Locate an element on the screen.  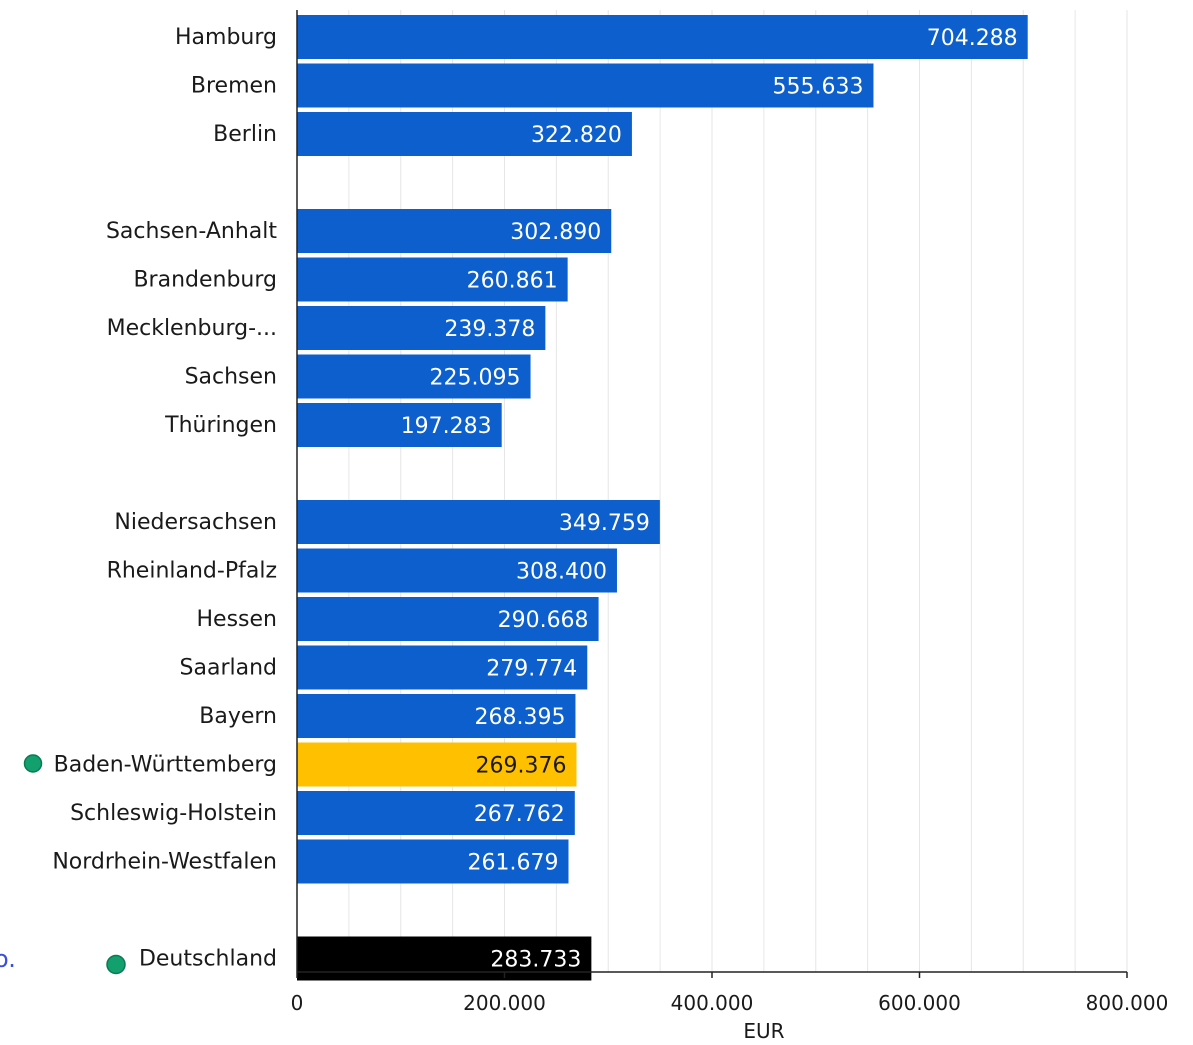
value-label: 269.376 is located at coordinates (520, 766).